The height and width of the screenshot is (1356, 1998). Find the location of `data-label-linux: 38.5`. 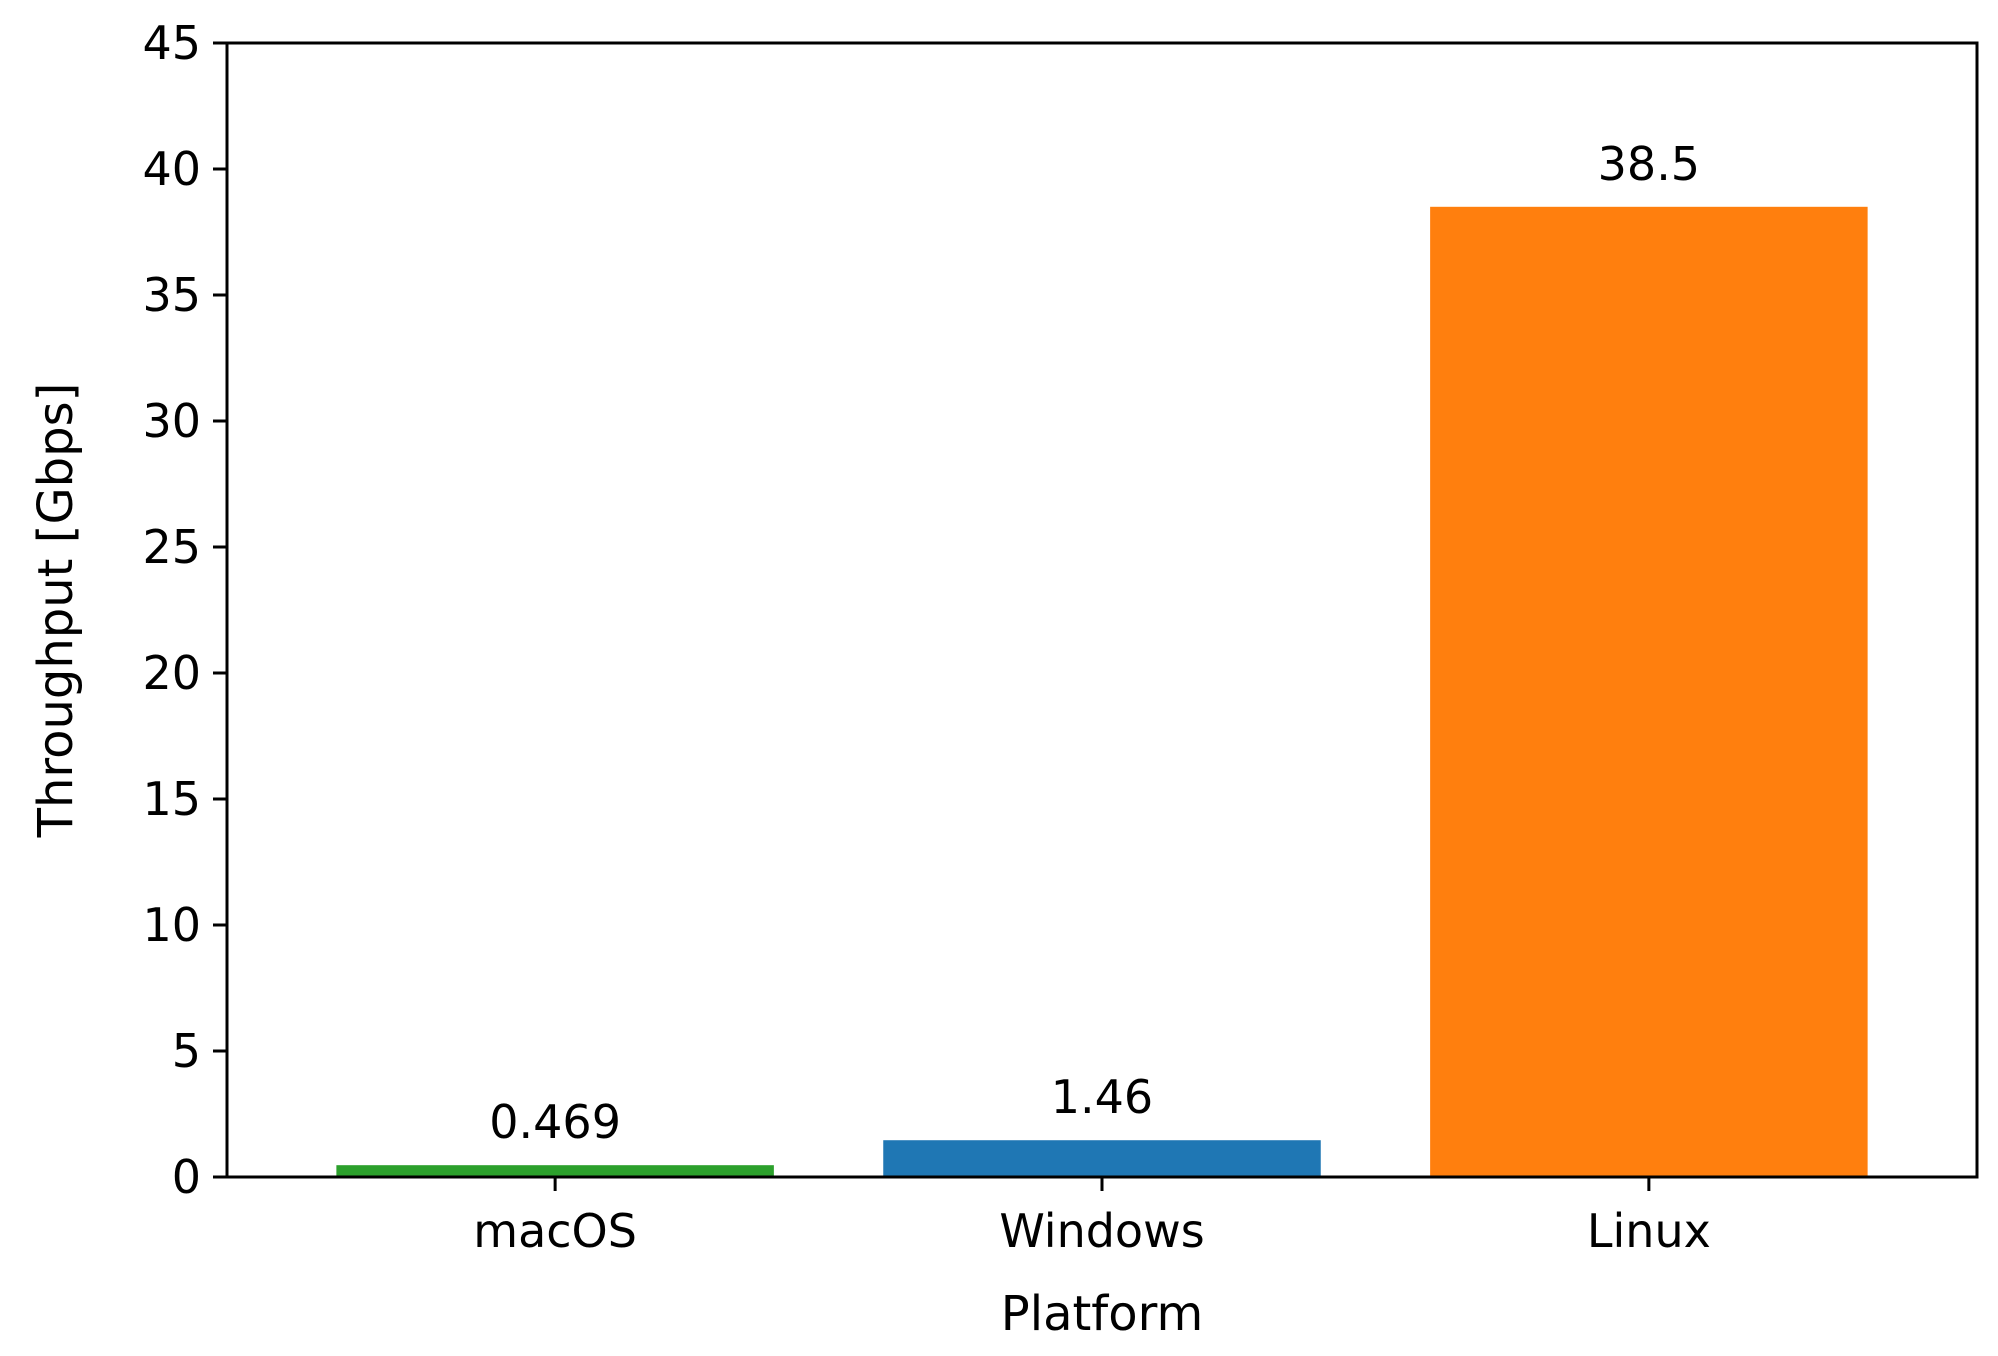

data-label-linux: 38.5 is located at coordinates (1649, 164).